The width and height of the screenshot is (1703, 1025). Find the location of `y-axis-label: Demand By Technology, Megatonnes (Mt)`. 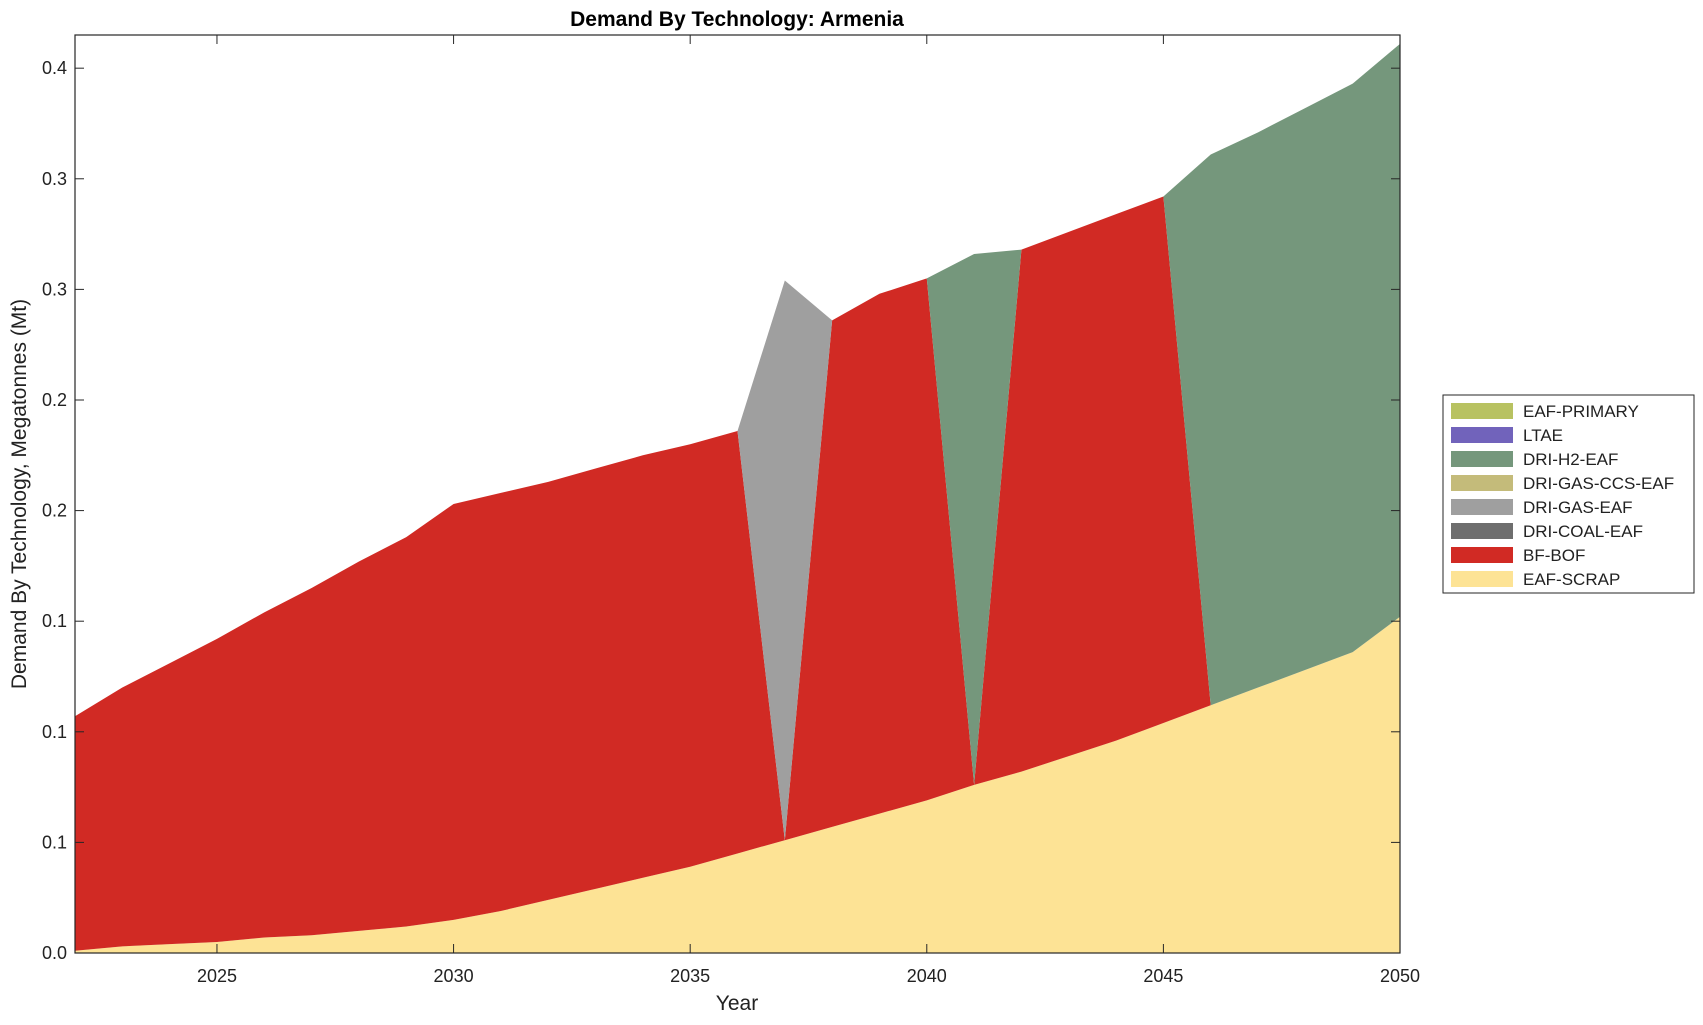

y-axis-label: Demand By Technology, Megatonnes (Mt) is located at coordinates (19, 494).